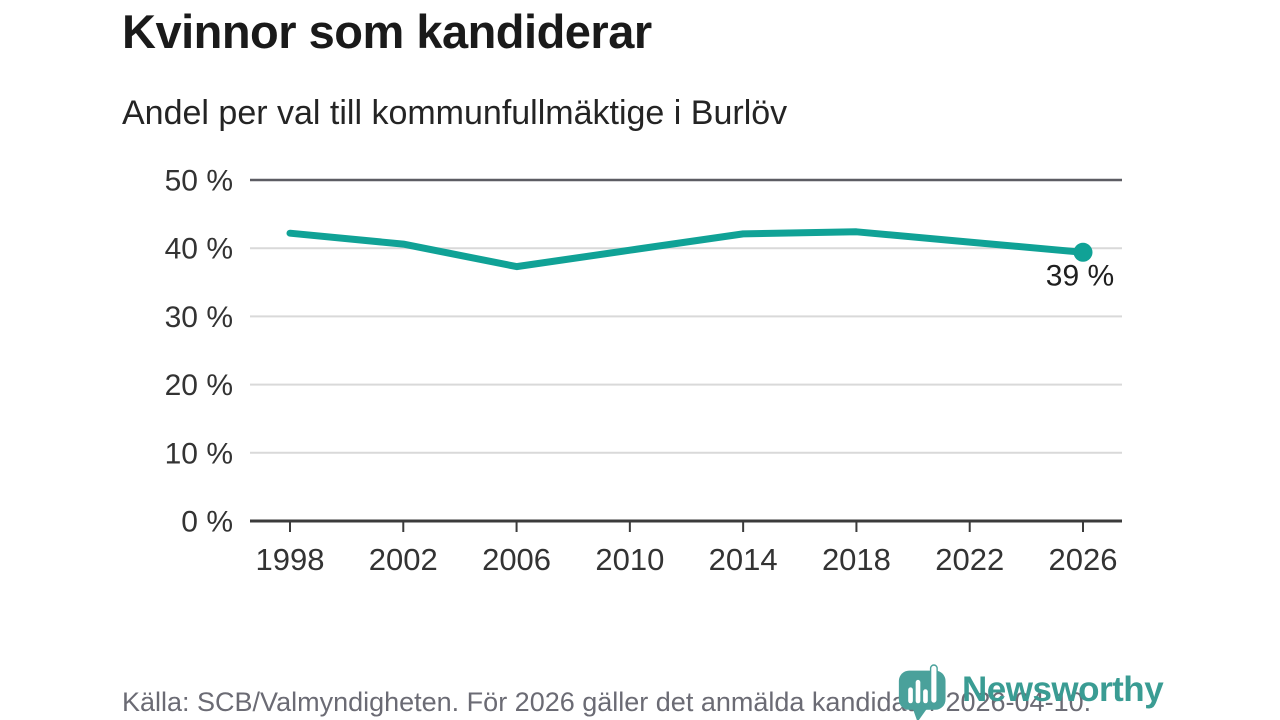 Image resolution: width=1280 pixels, height=720 pixels. I want to click on x-tick-label: 1998, so click(290, 559).